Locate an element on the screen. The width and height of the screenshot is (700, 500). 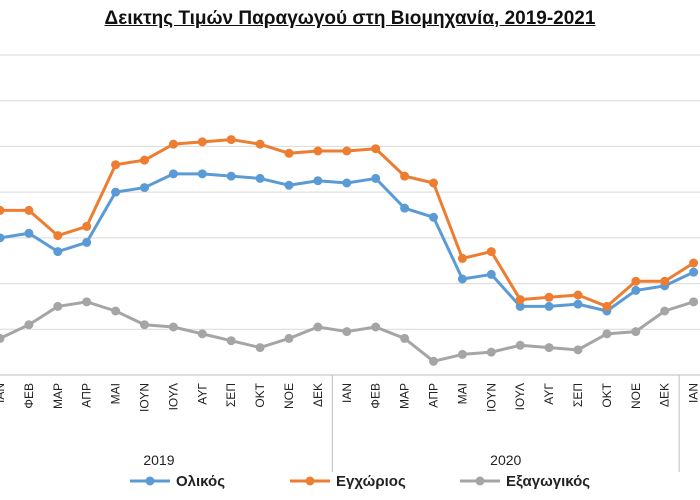
legend-label: Εξαγωγικός is located at coordinates (548, 481).